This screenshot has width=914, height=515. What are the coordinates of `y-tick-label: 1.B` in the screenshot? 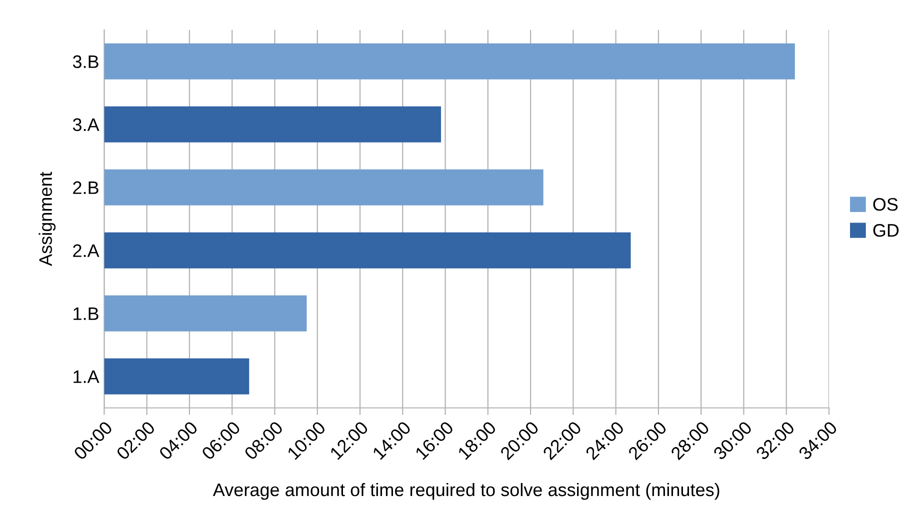 It's located at (86, 314).